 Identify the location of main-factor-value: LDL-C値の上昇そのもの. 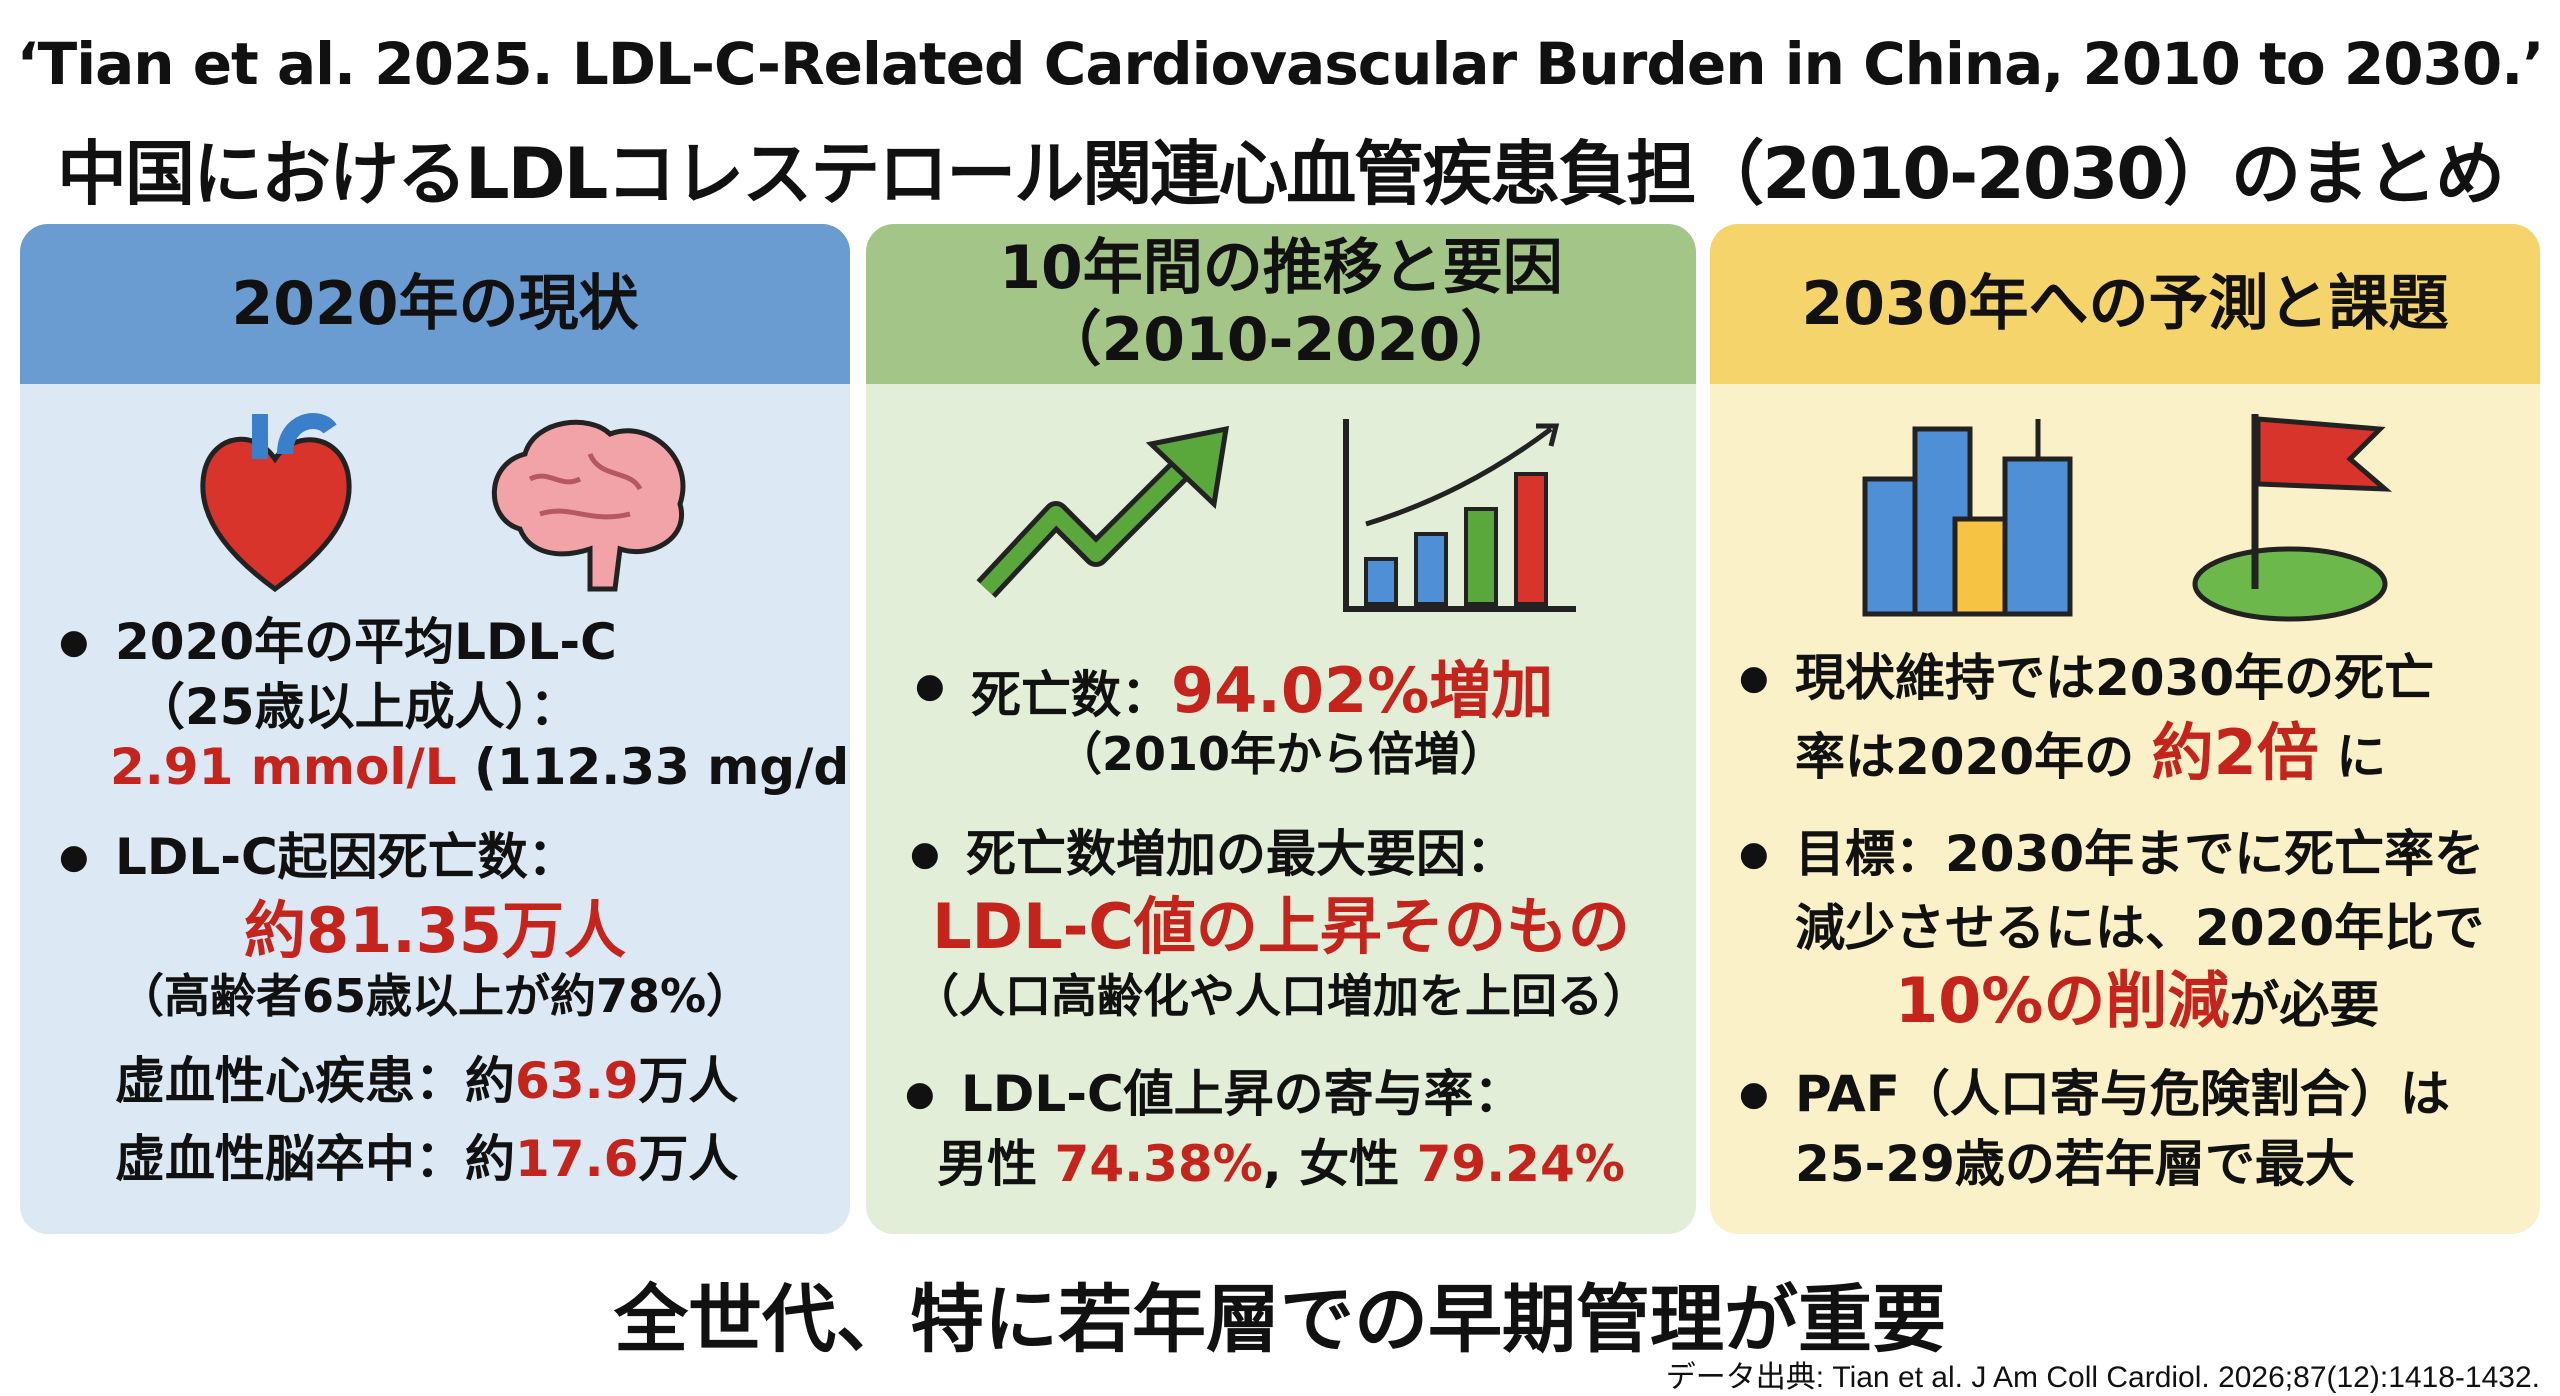
(1281, 926).